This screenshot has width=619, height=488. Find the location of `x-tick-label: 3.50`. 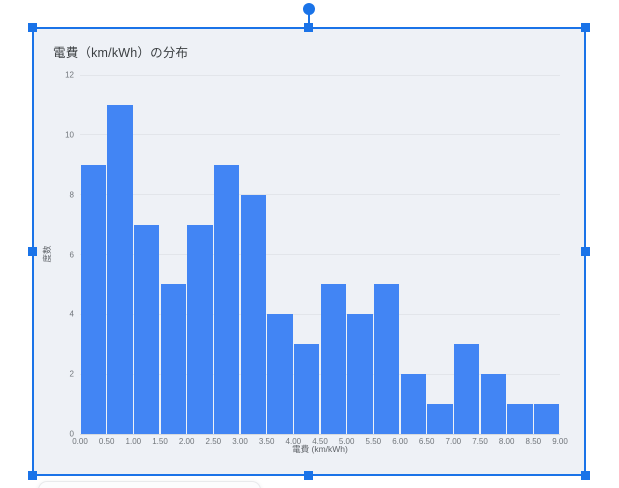

x-tick-label: 3.50 is located at coordinates (266, 441).